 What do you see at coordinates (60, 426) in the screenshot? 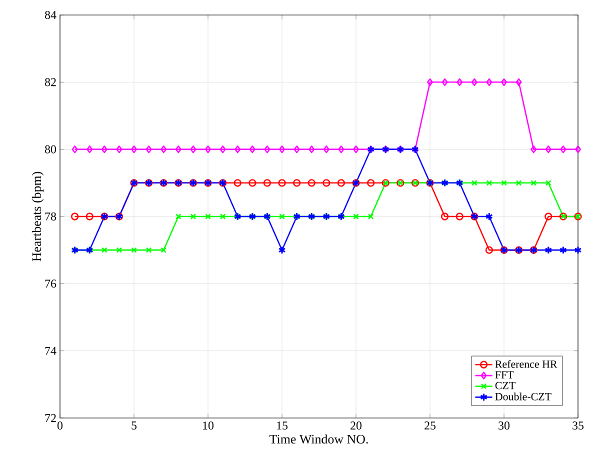
I see `x-tick-label: 0` at bounding box center [60, 426].